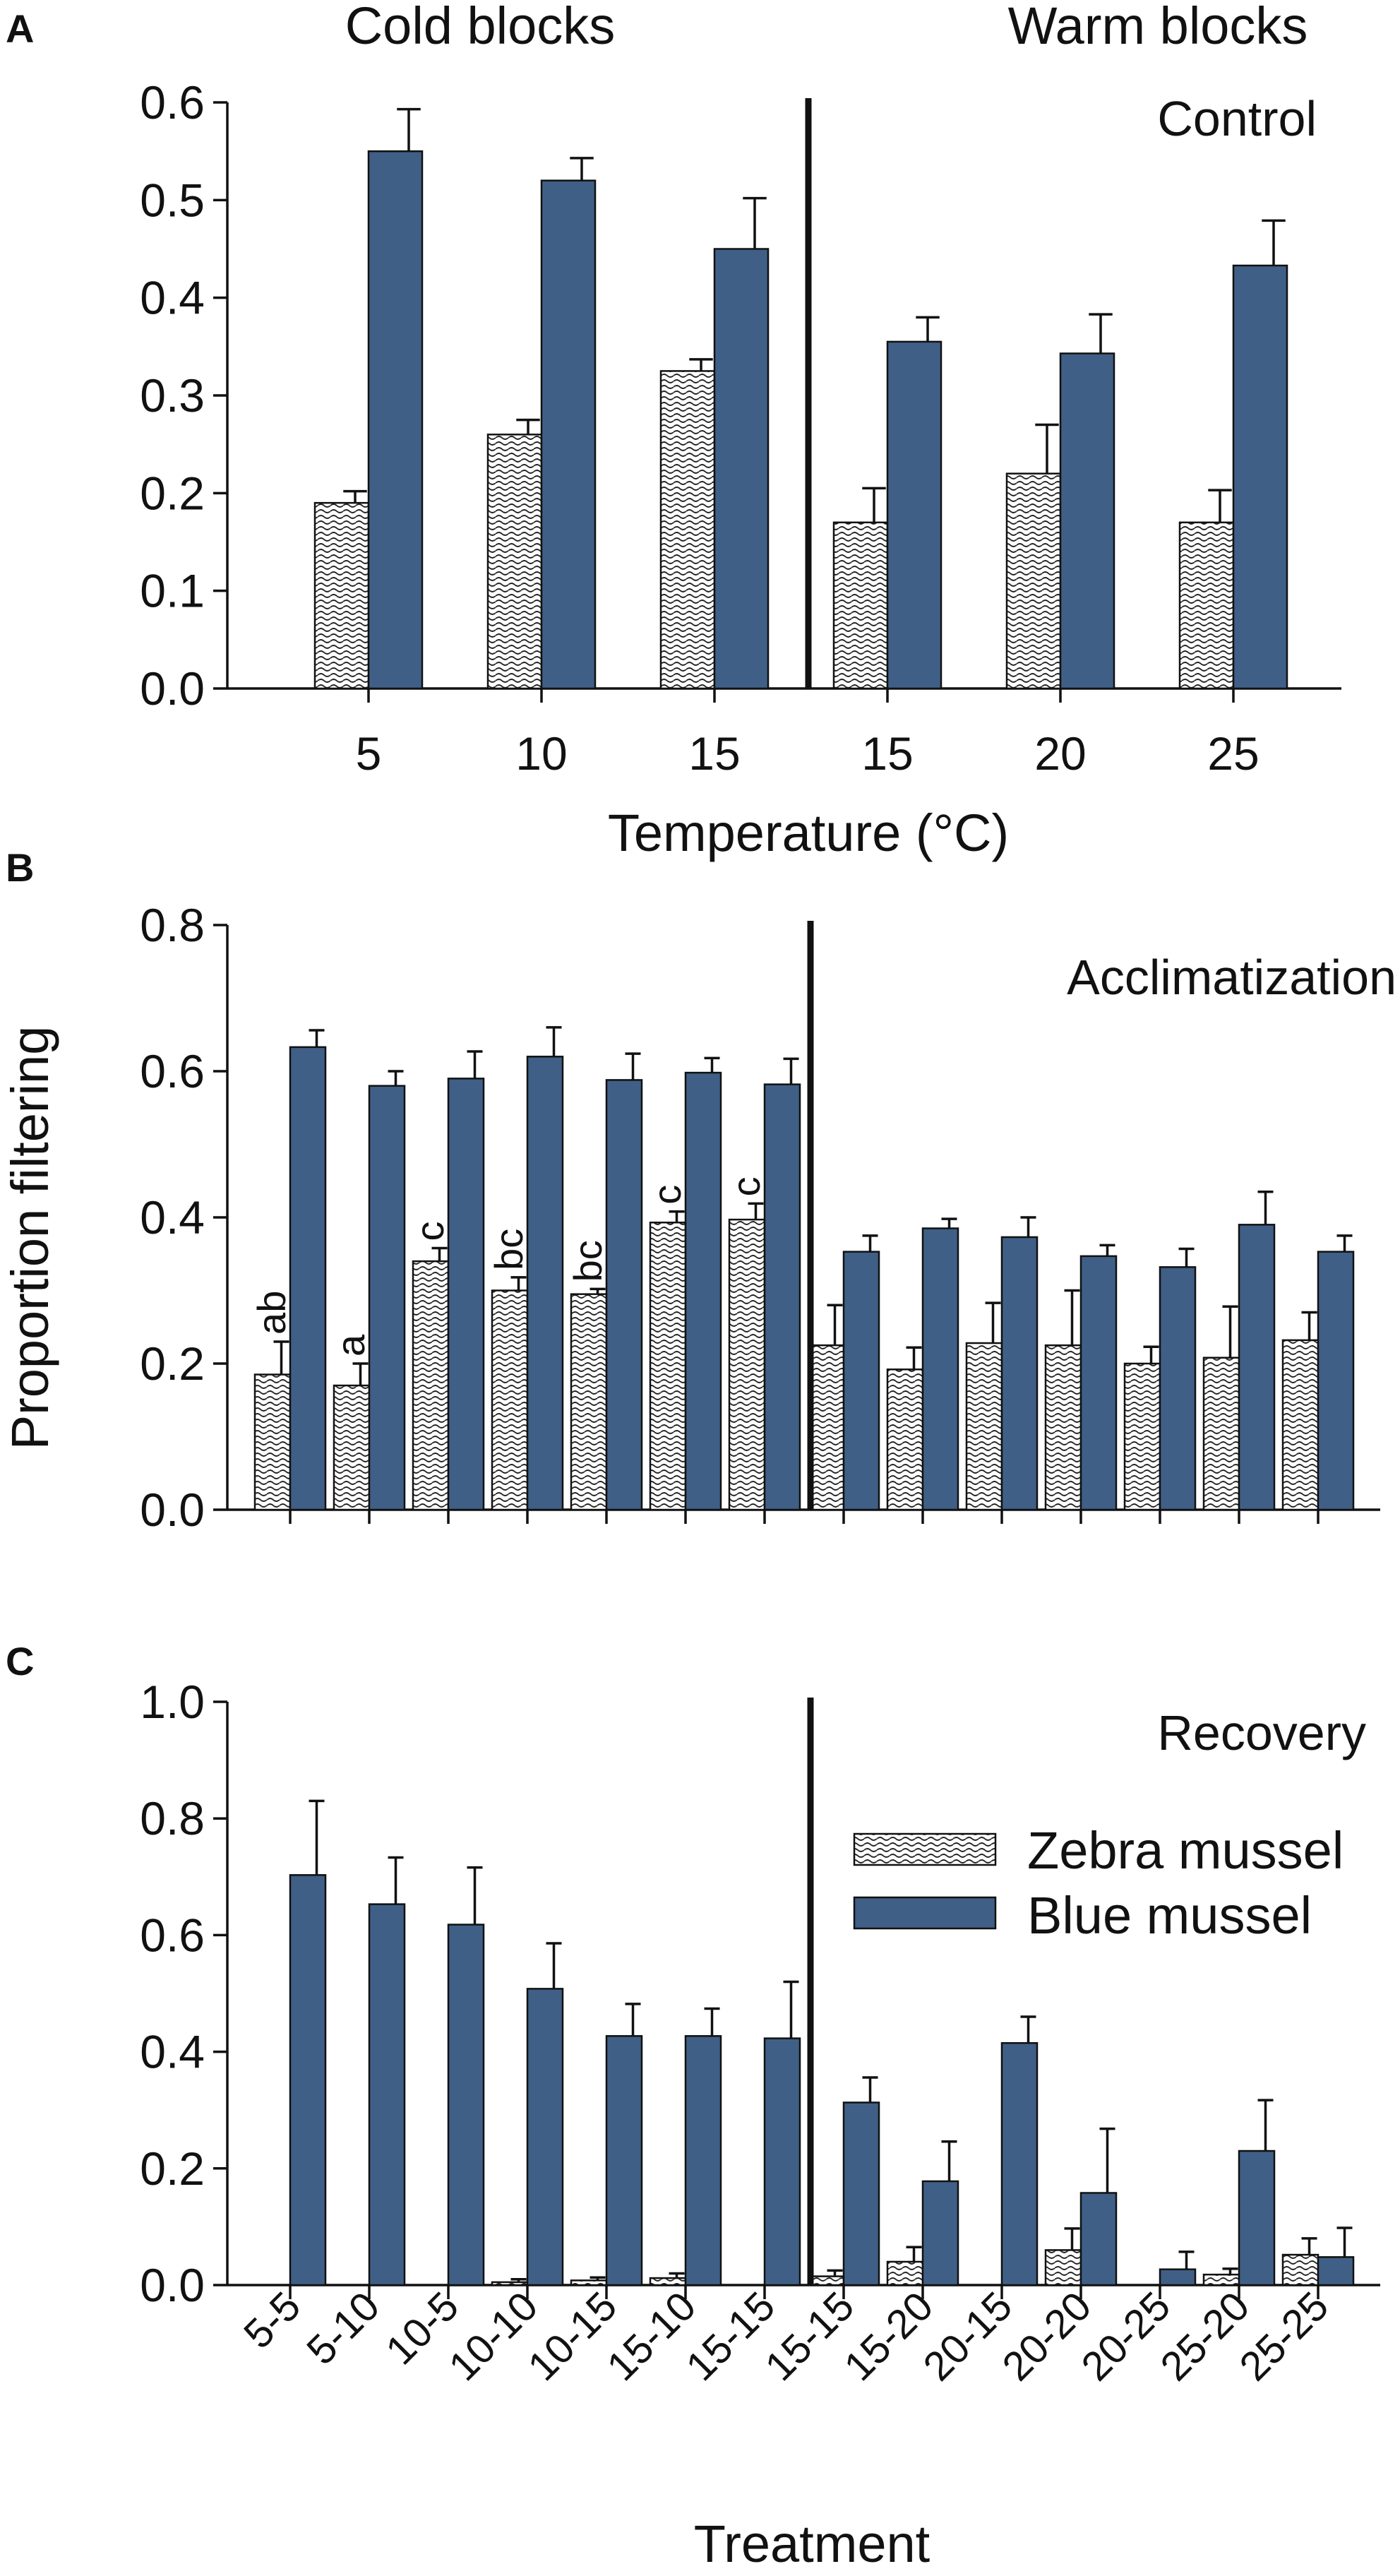  I want to click on x-tick-label: 20-15, so click(967, 2336).